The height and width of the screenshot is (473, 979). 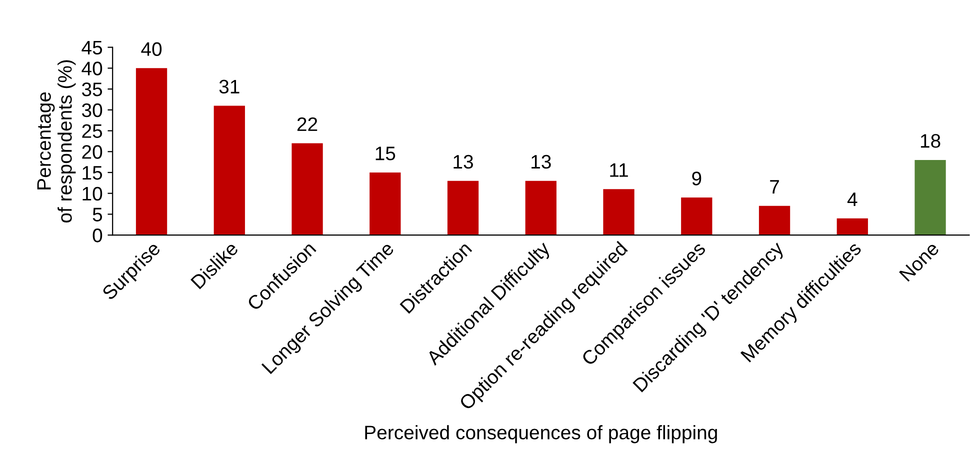 What do you see at coordinates (619, 170) in the screenshot?
I see `data-label: 11` at bounding box center [619, 170].